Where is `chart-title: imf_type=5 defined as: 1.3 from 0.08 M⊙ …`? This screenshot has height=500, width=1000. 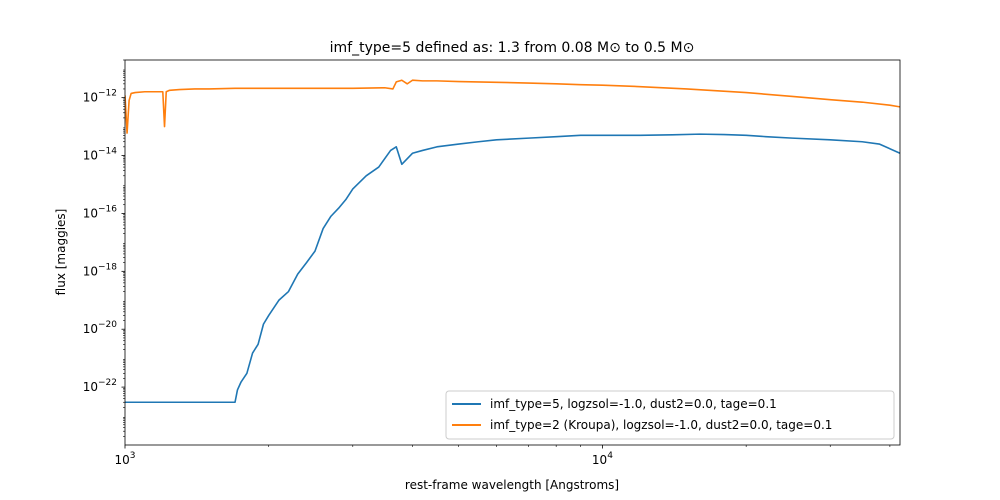
chart-title: imf_type=5 defined as: 1.3 from 0.08 M⊙ … is located at coordinates (512, 48).